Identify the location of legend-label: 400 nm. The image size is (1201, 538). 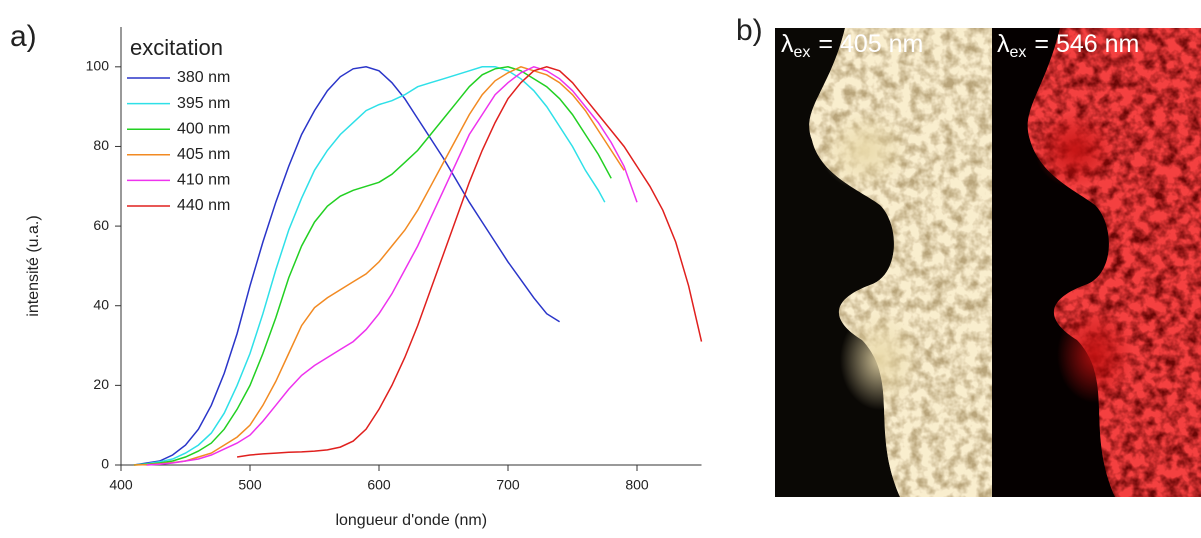
(203, 128).